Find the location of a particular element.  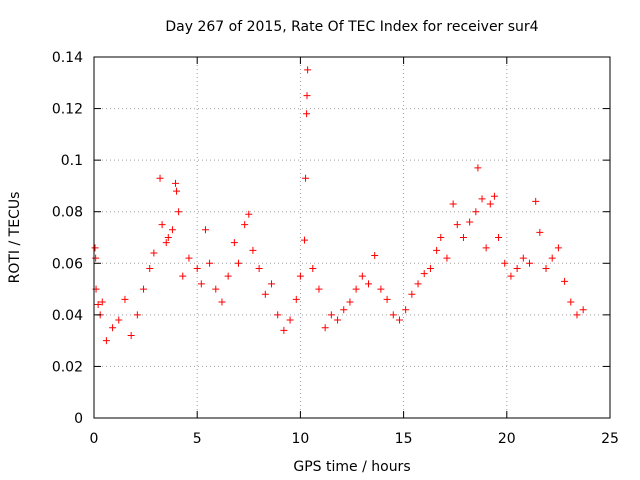

x-tick-label: 25 is located at coordinates (610, 439).